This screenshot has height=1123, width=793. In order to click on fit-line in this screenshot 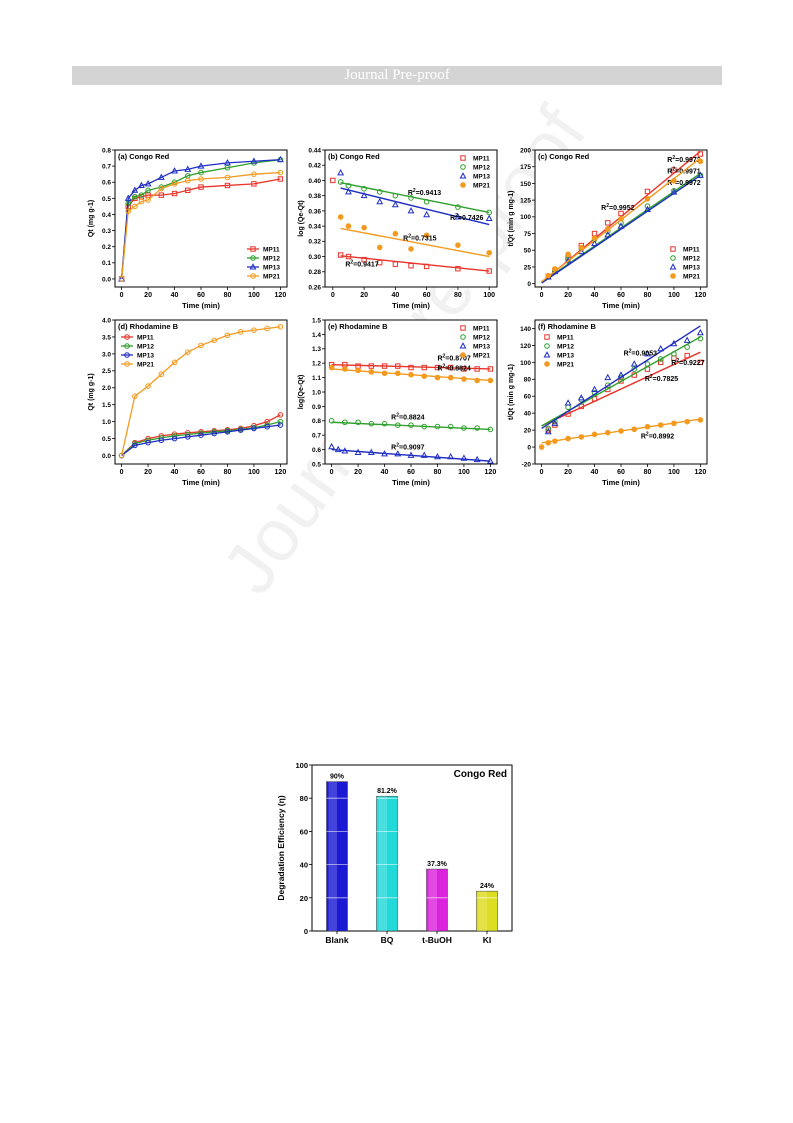, I will do `click(415, 242)`.